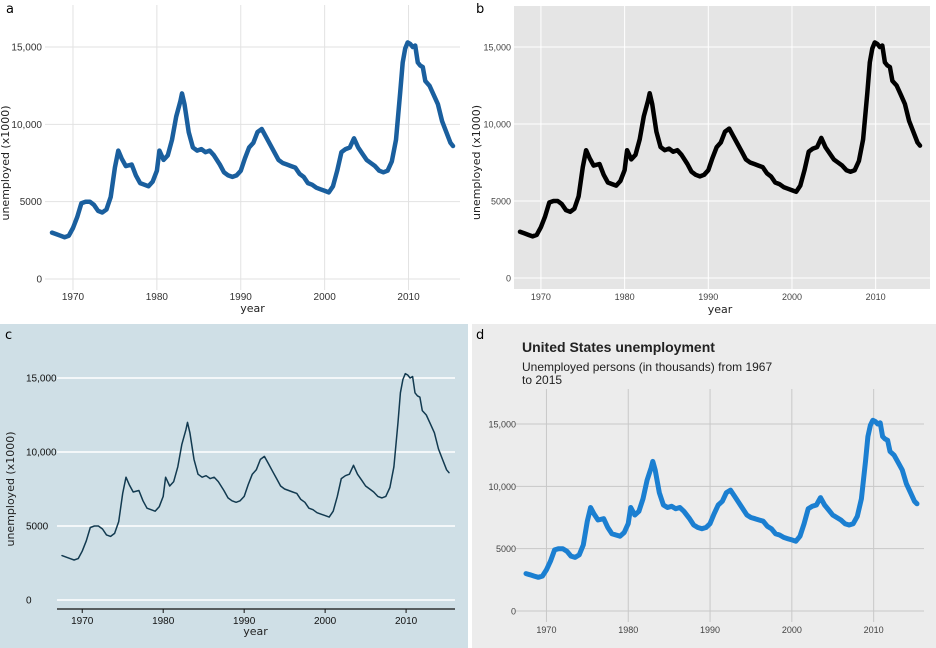  What do you see at coordinates (480, 335) in the screenshot?
I see `panel-label-d: d` at bounding box center [480, 335].